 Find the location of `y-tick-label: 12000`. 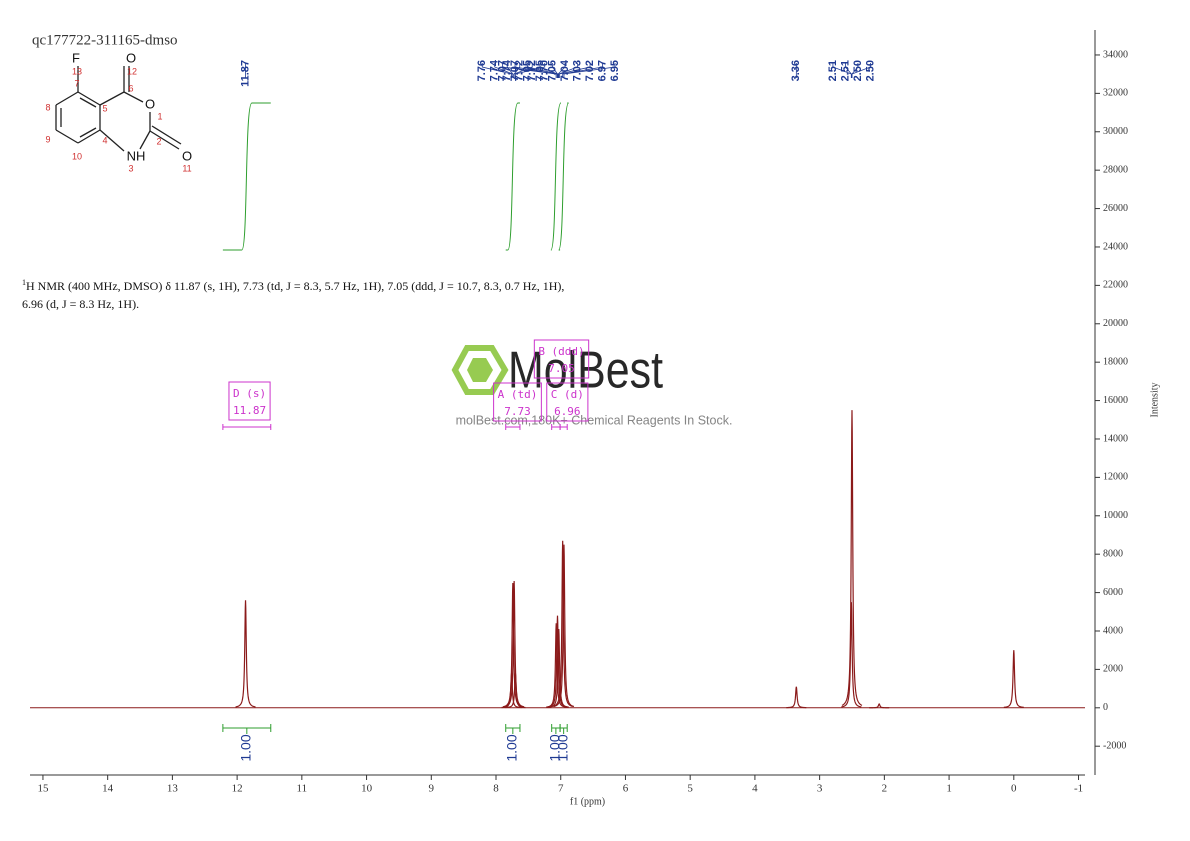

y-tick-label: 12000 is located at coordinates (1115, 477).